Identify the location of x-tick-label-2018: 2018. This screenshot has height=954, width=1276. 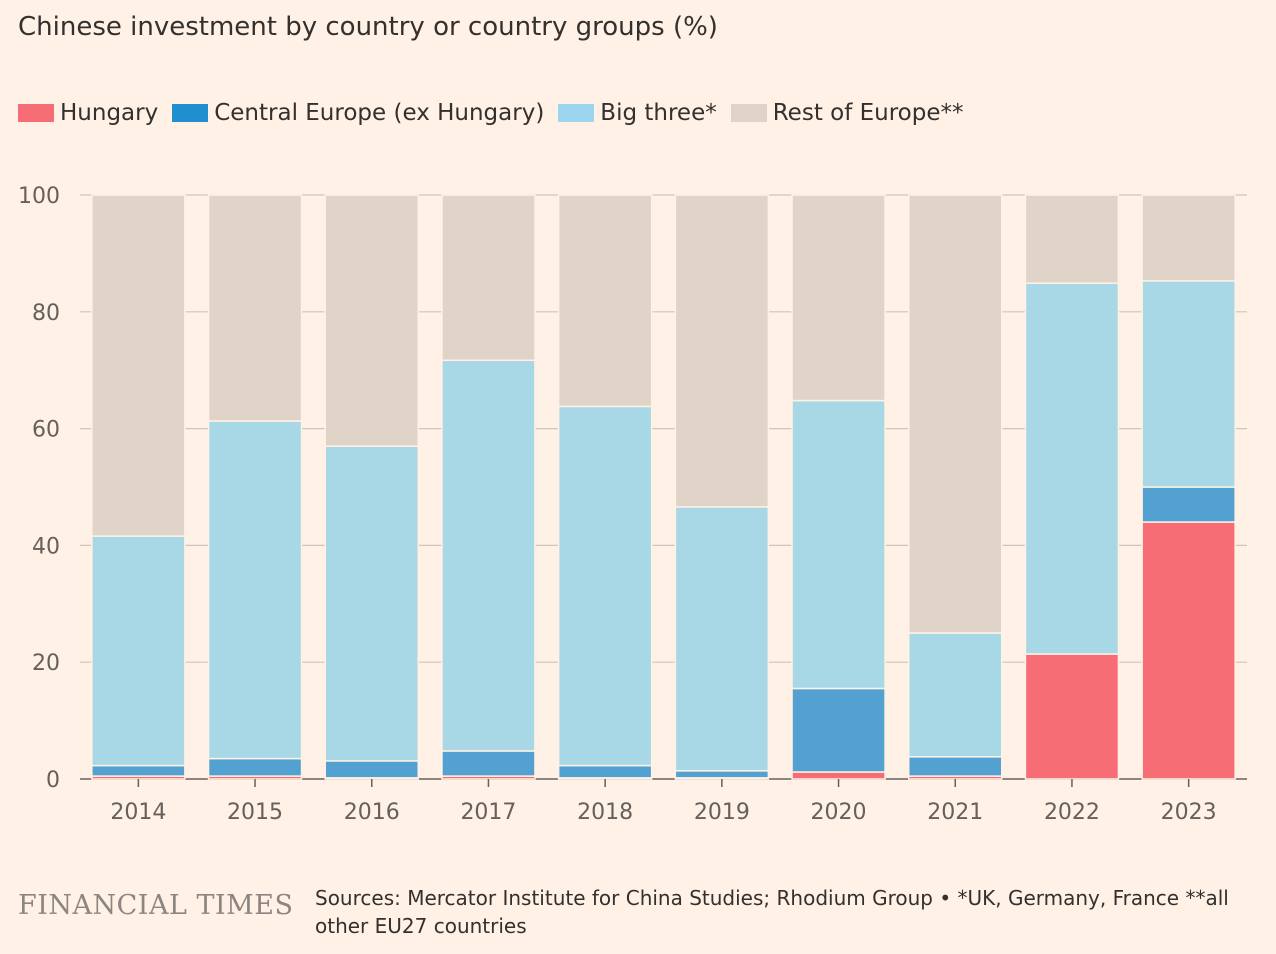
(605, 812).